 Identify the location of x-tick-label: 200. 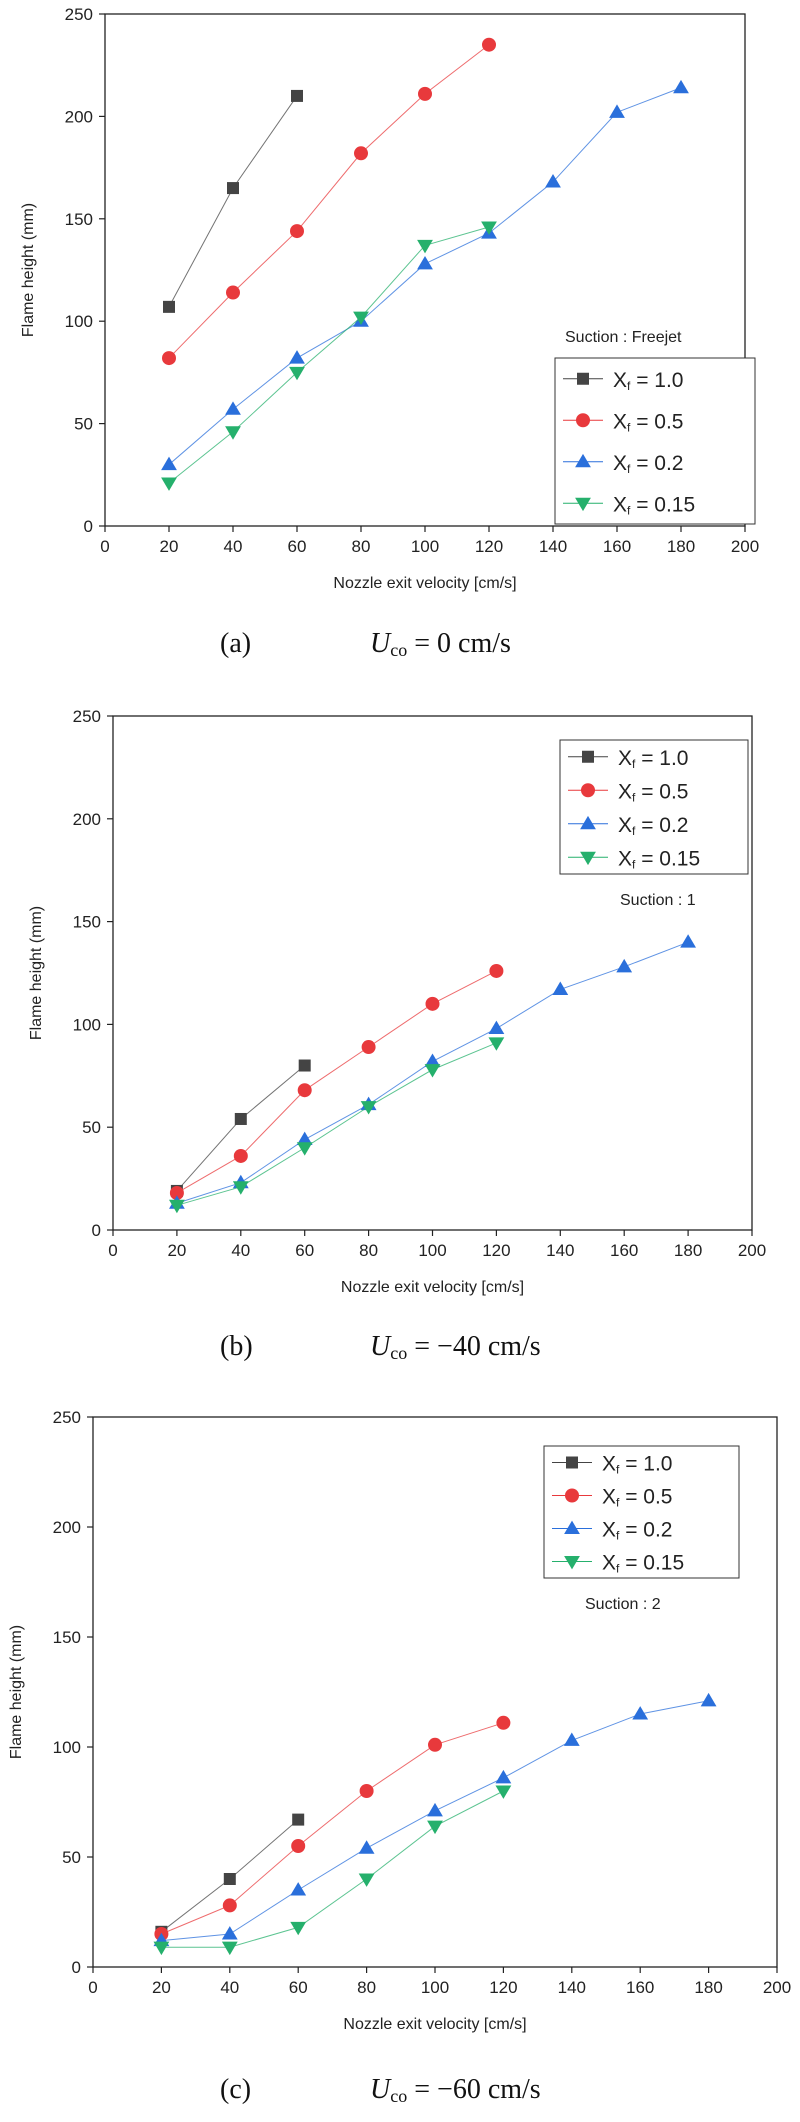
(777, 1987).